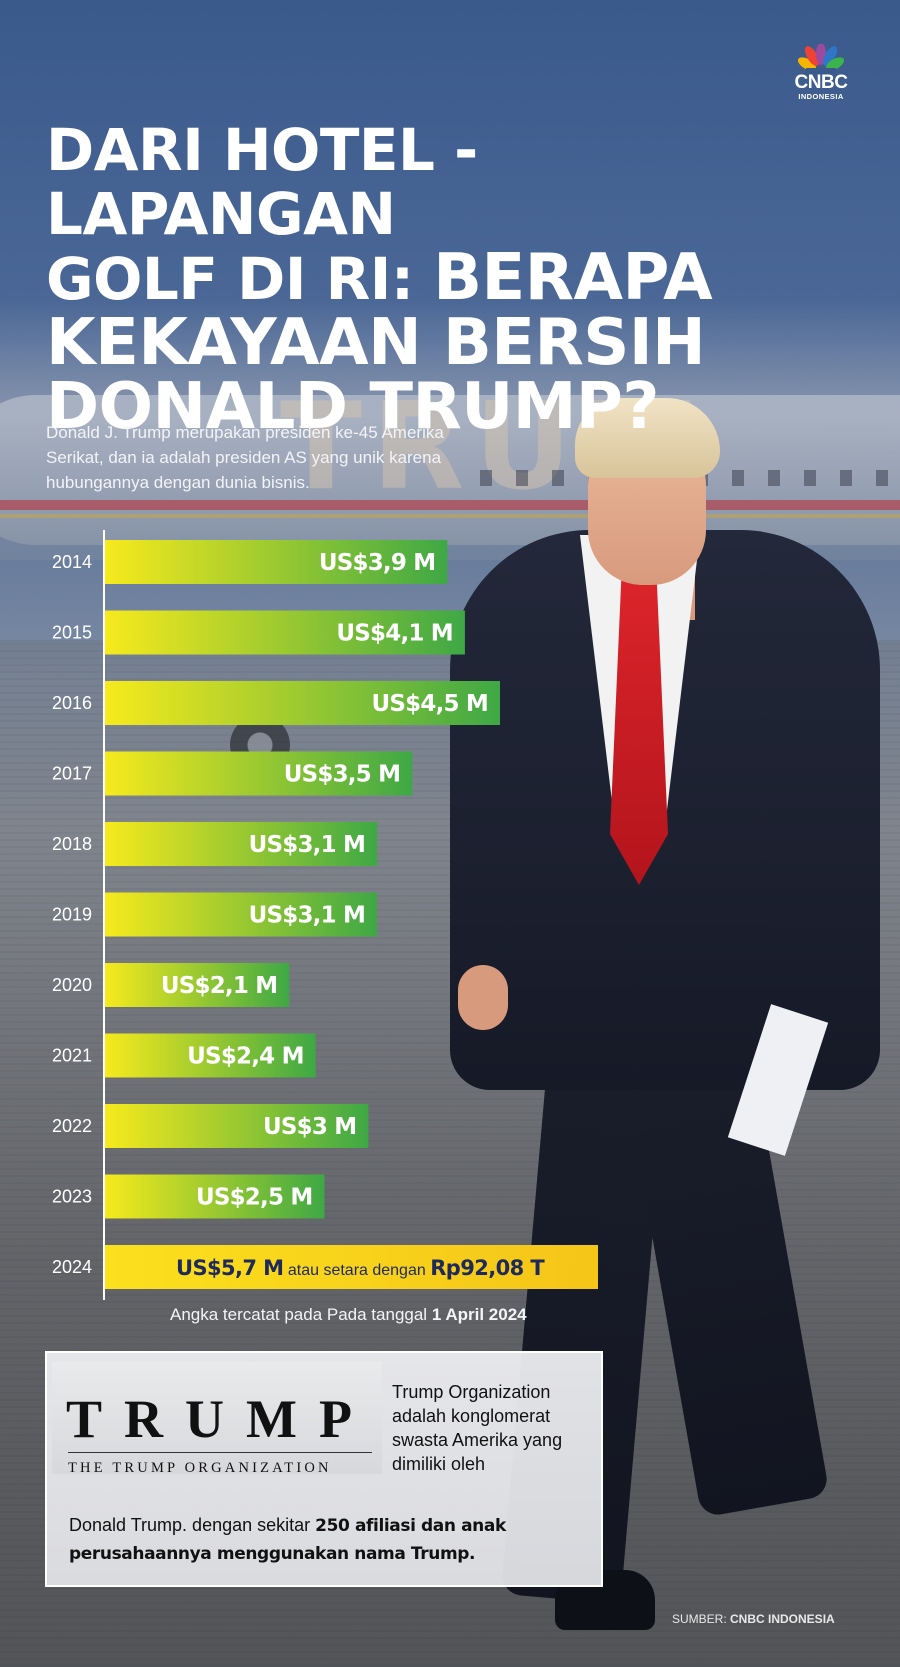 The image size is (900, 1667). Describe the element at coordinates (72, 774) in the screenshot. I see `year-label-2017: 2017` at that location.